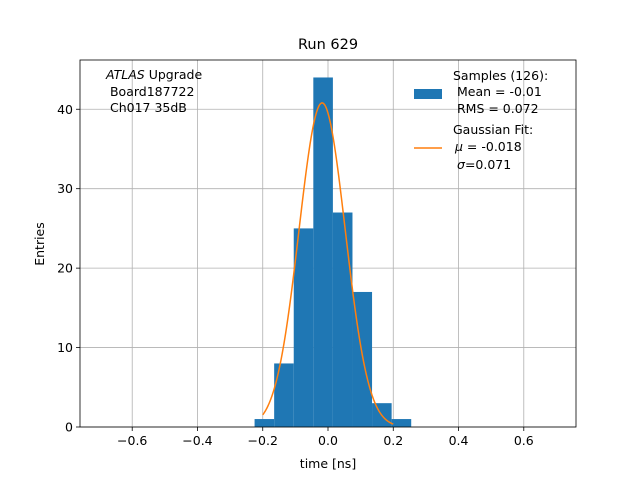  What do you see at coordinates (428, 94) in the screenshot?
I see `legend-samples-patch` at bounding box center [428, 94].